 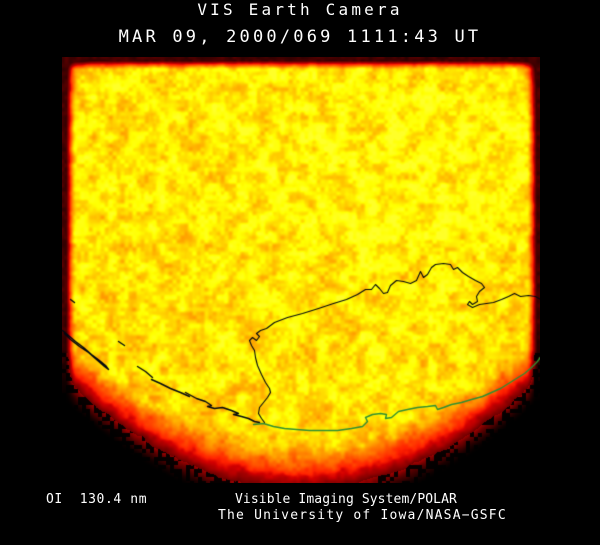 I want to click on page-title: VIS Earth Camera, so click(x=300, y=9).